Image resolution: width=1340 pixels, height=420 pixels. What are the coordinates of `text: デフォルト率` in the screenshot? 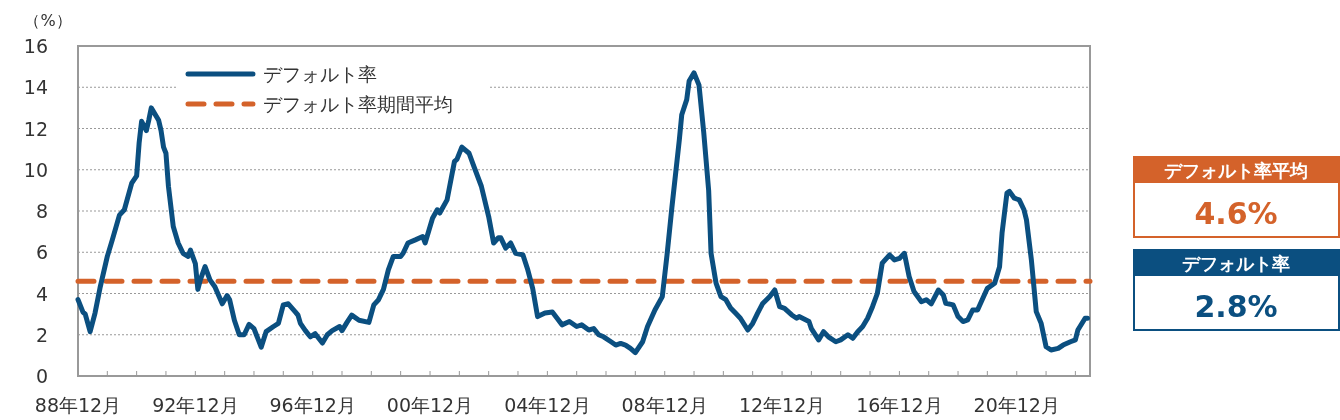 It's located at (1236, 263).